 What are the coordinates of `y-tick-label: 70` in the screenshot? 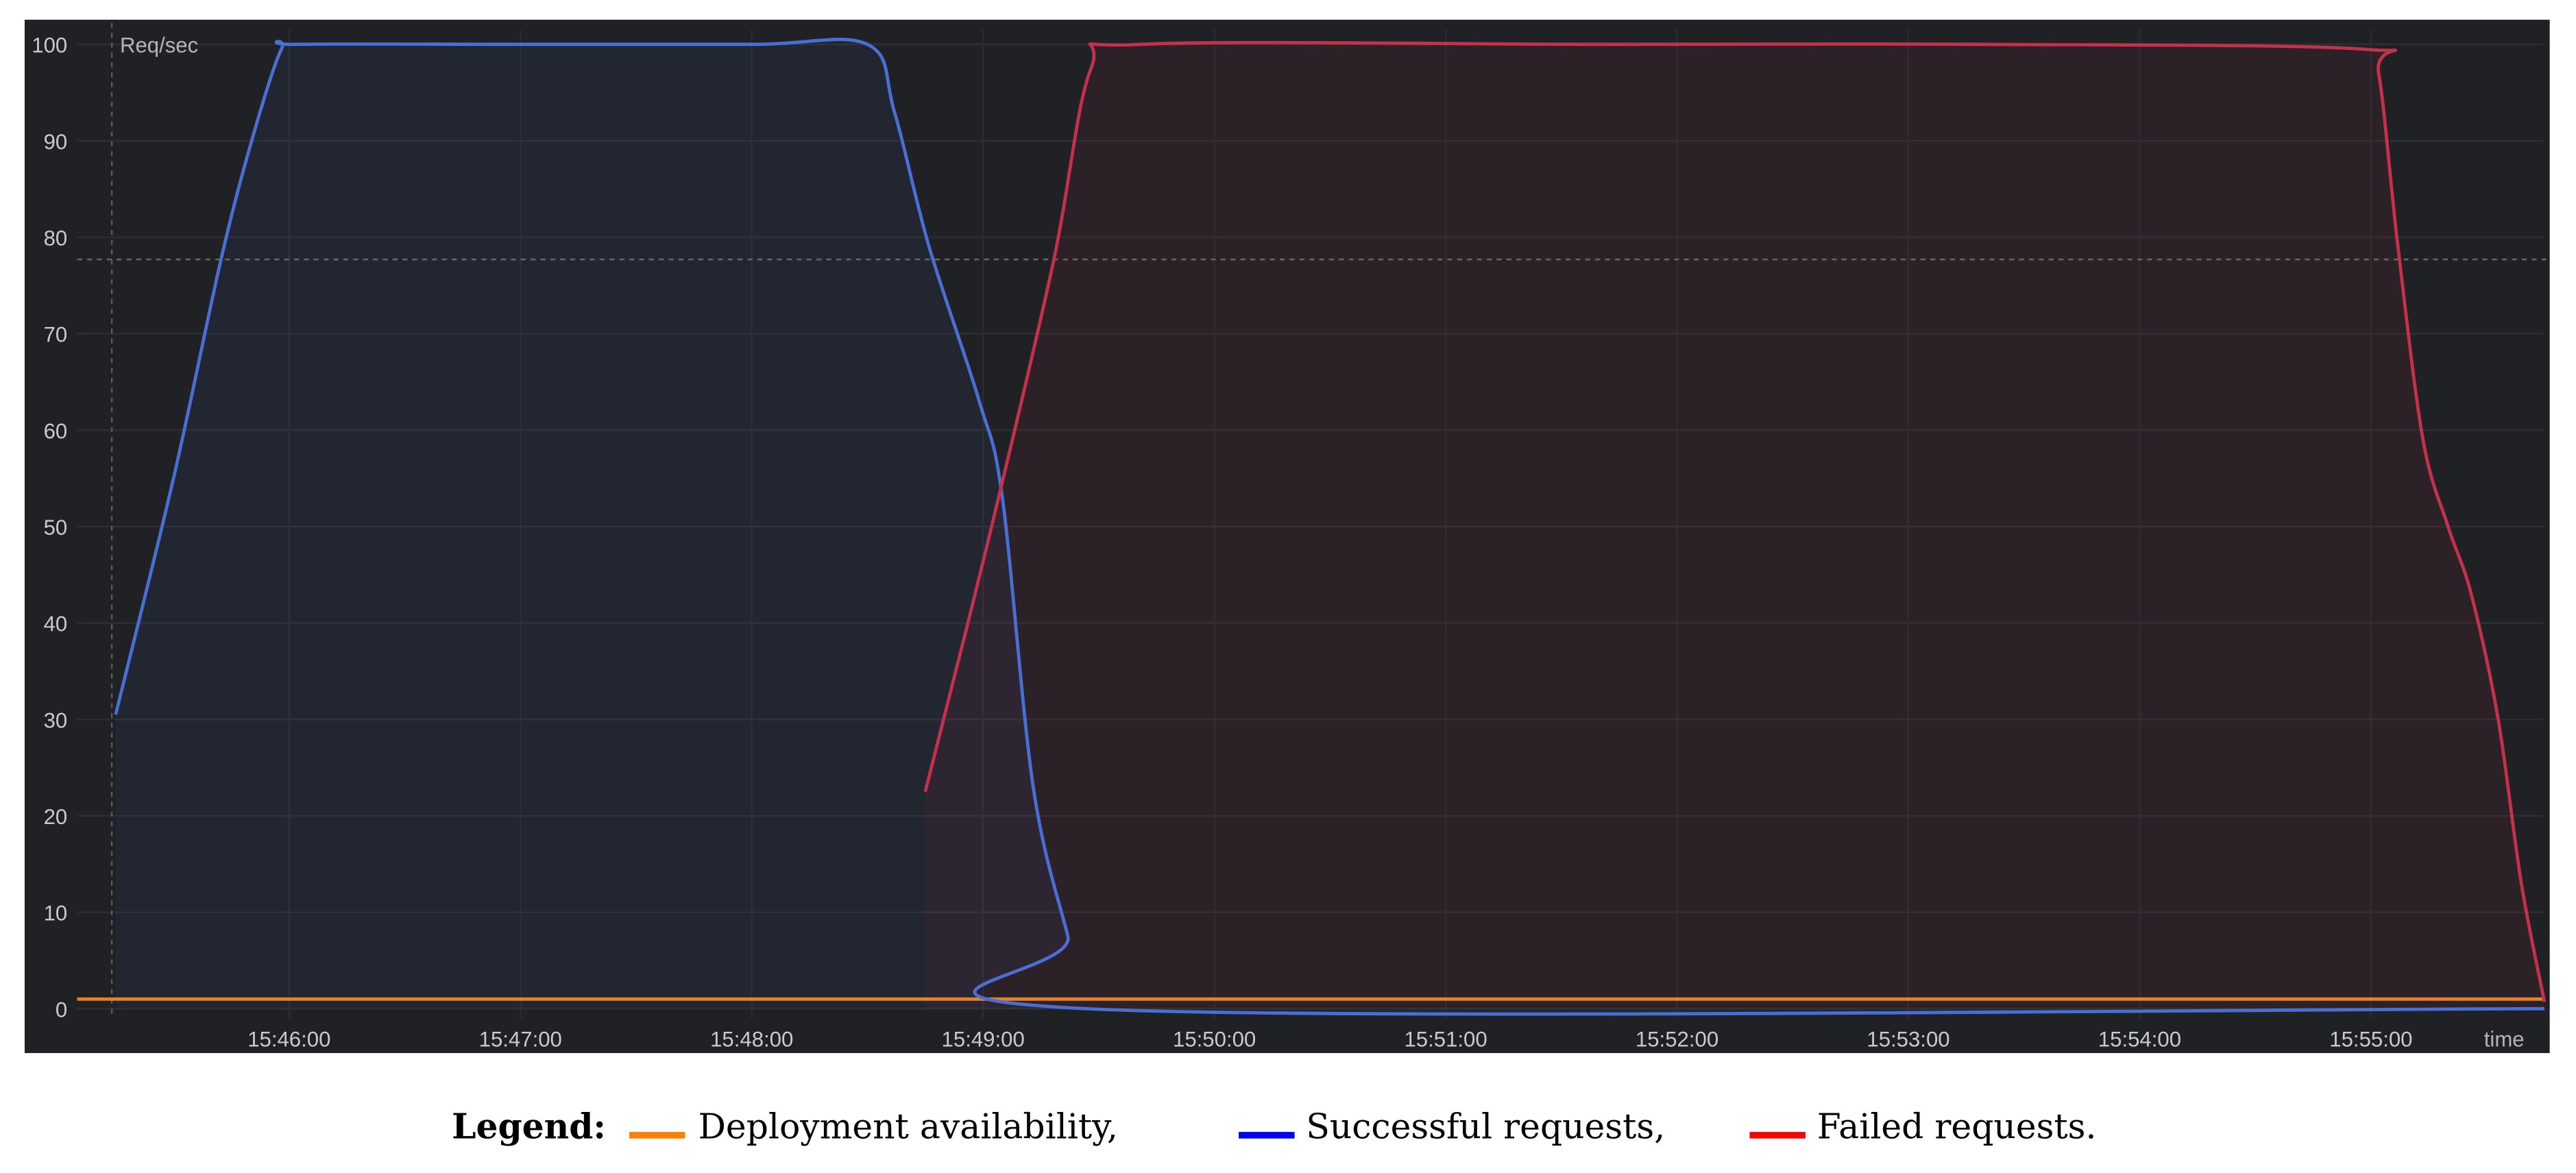 It's located at (56, 335).